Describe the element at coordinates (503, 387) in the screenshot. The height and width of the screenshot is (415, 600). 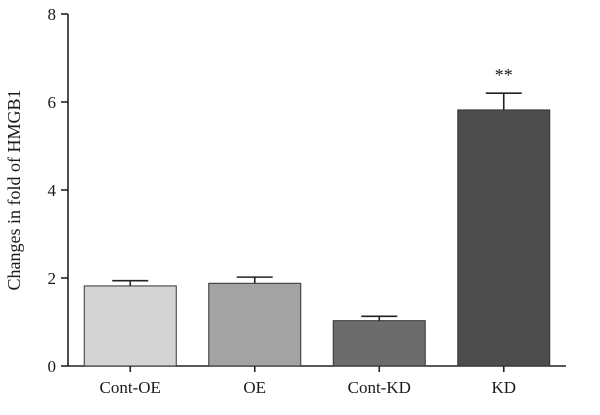
I see `x-tick-label: KD` at that location.